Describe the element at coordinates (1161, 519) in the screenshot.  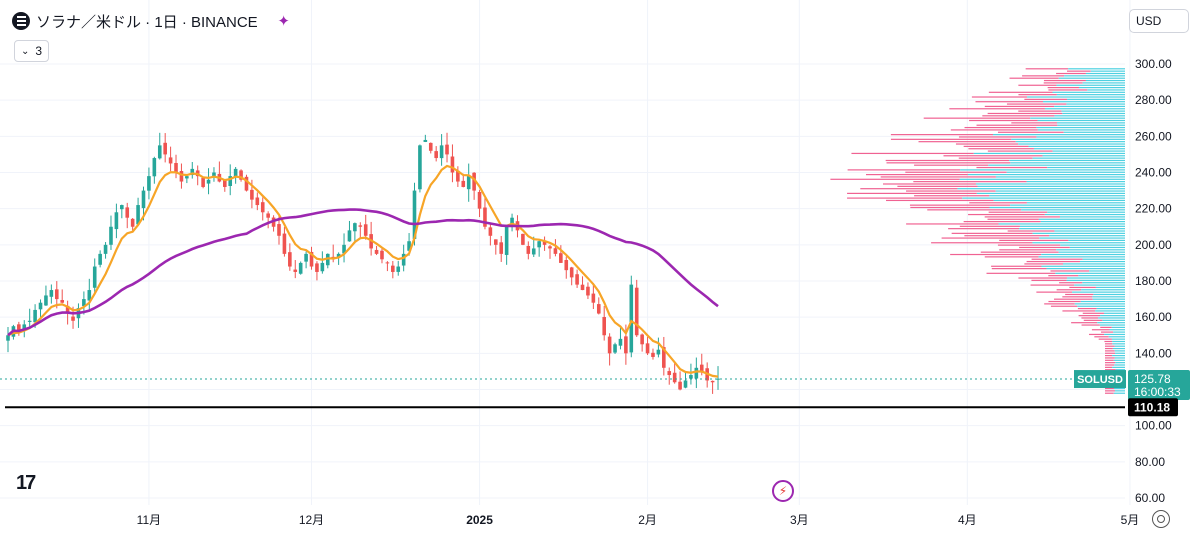
I see `settings-gear-icon` at that location.